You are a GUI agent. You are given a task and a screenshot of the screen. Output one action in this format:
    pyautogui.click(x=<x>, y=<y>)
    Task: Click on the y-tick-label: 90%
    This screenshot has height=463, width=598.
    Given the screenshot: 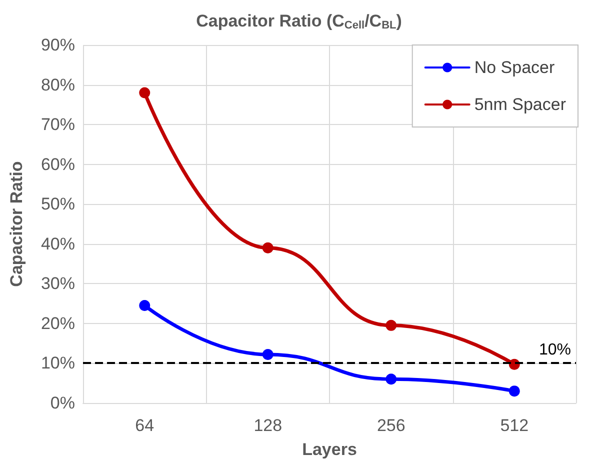 What is the action you would take?
    pyautogui.click(x=57, y=45)
    